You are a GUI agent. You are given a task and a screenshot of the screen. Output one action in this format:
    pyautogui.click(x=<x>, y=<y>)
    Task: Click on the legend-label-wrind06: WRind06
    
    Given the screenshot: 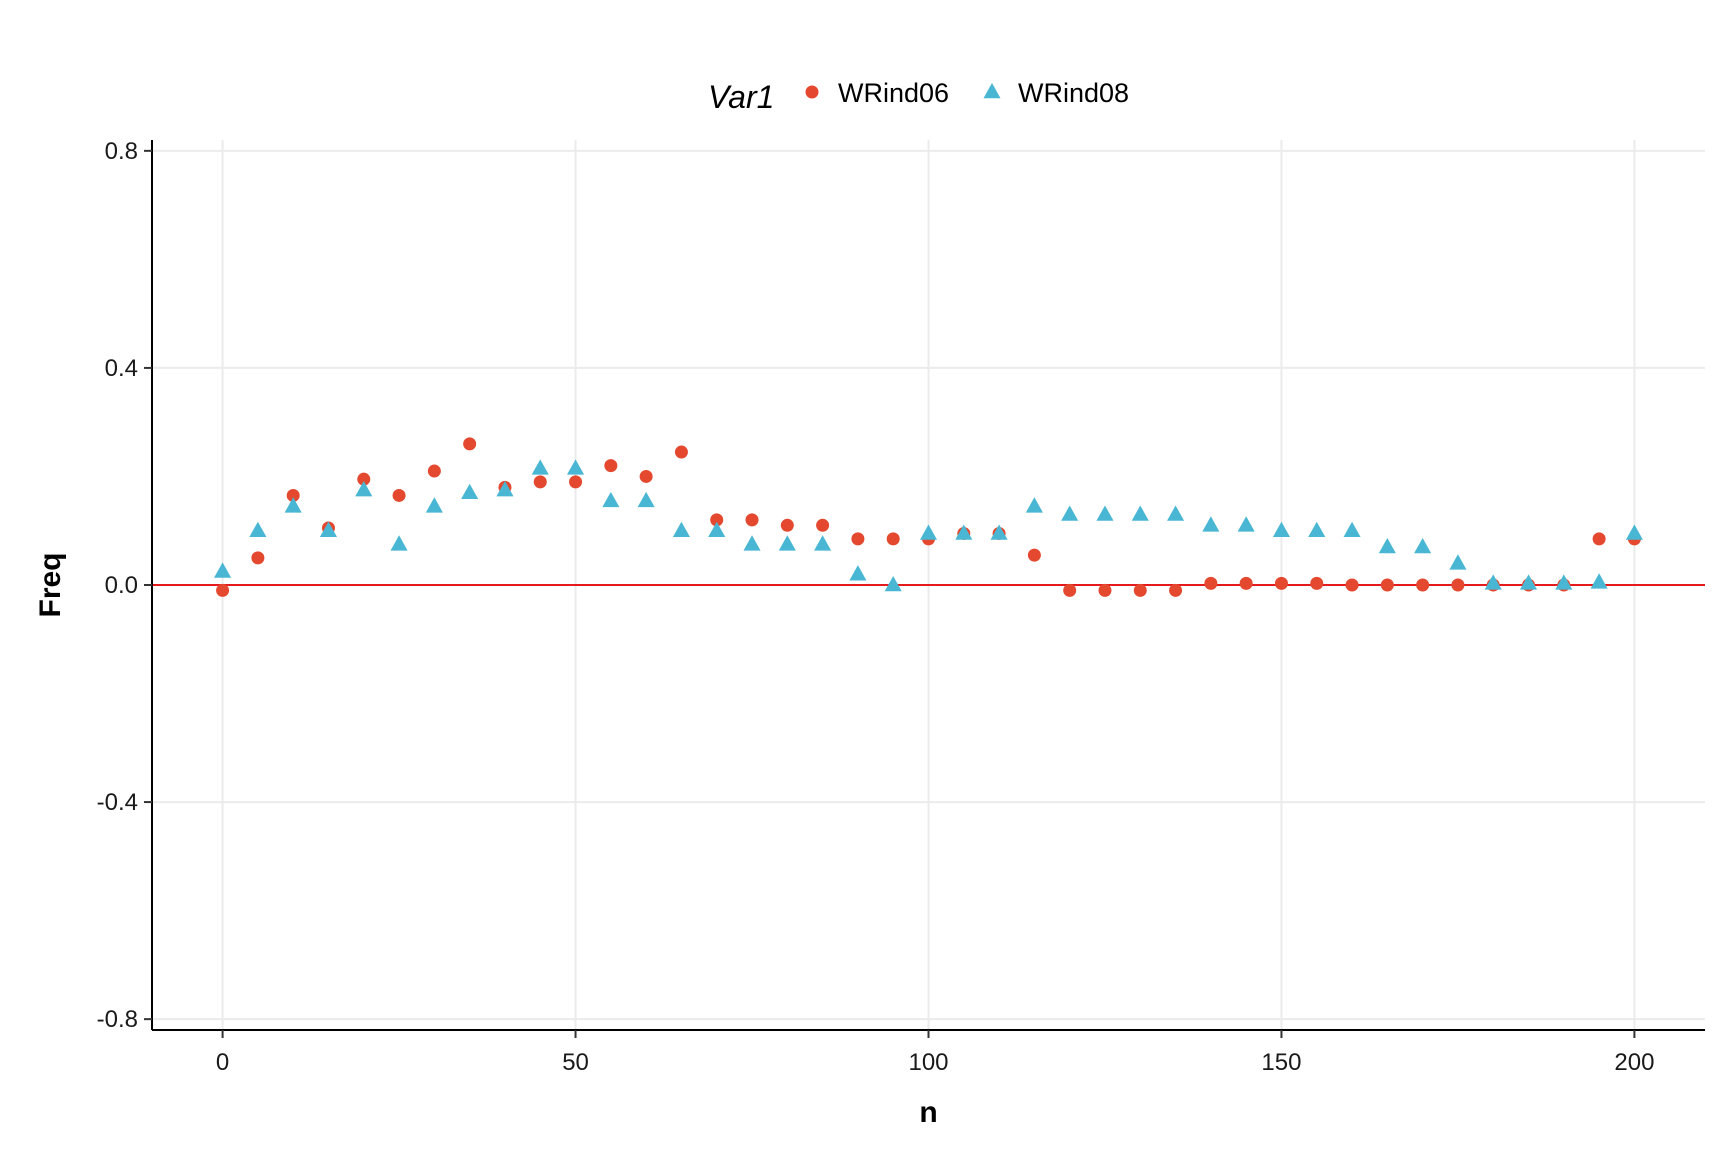 What is the action you would take?
    pyautogui.click(x=893, y=93)
    